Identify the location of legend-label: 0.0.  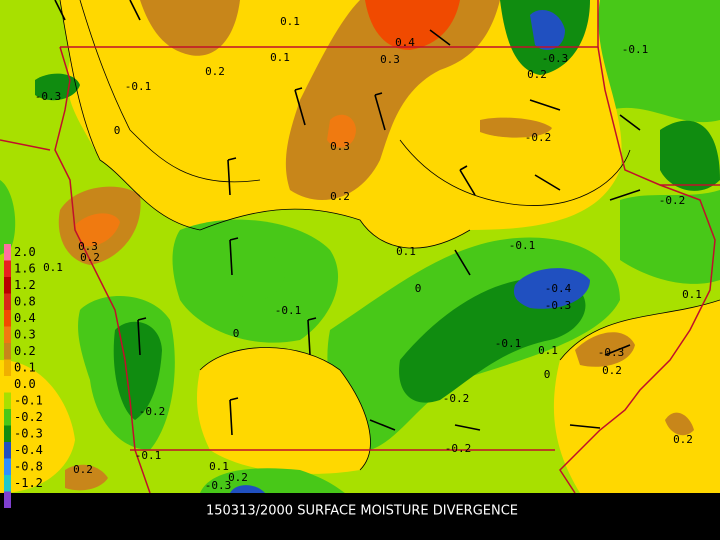
(25, 384).